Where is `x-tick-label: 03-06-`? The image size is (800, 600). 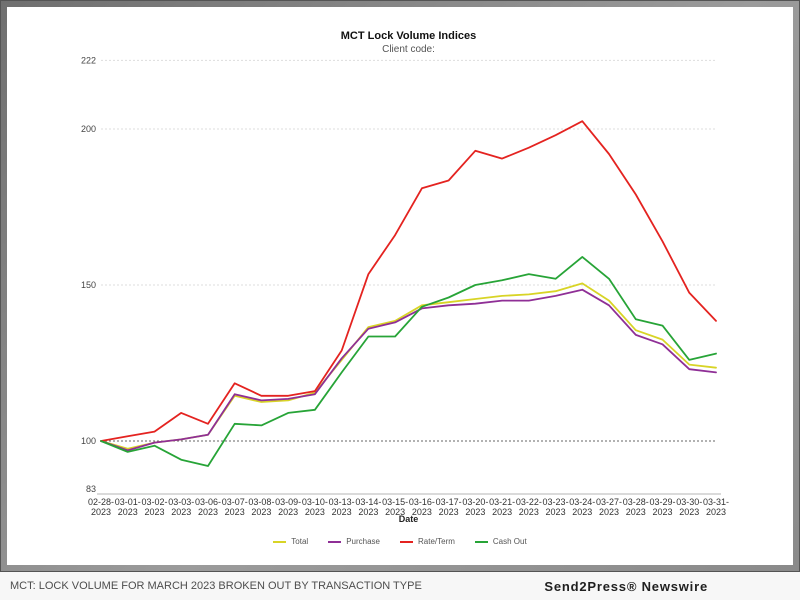 x-tick-label: 03-06- is located at coordinates (208, 502).